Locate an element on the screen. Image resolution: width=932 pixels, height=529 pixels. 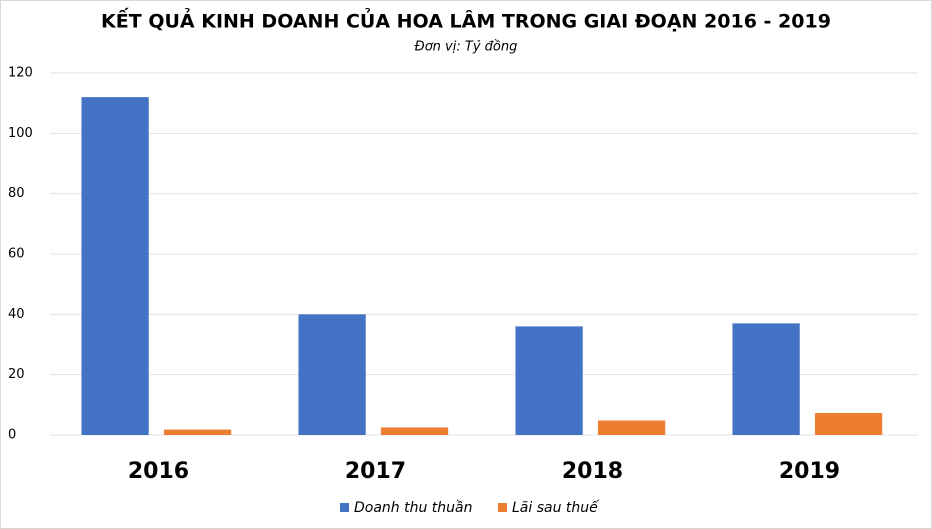
x-tick-label: 2017 is located at coordinates (375, 471).